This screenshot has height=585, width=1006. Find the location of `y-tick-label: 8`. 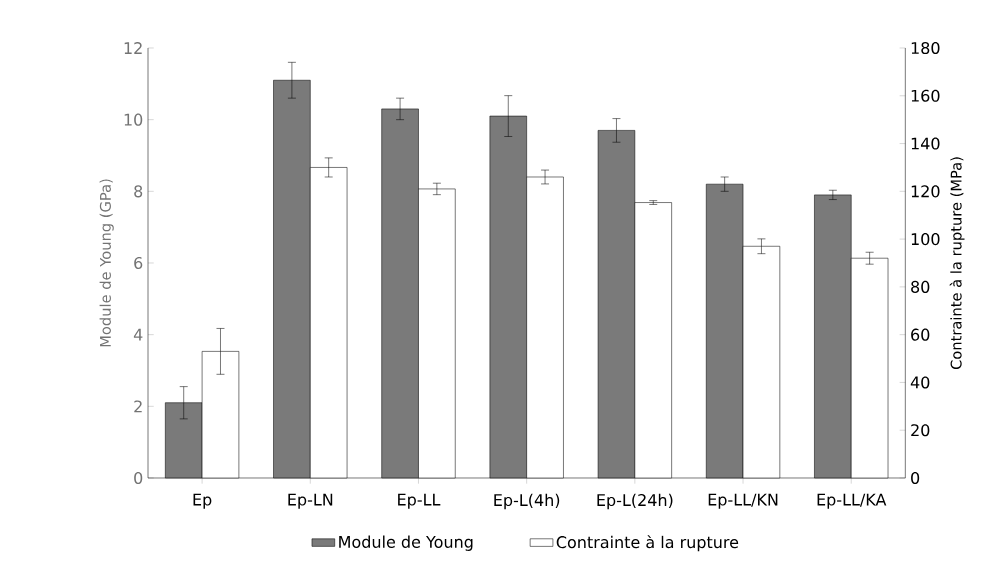

y-tick-label: 8 is located at coordinates (138, 191).